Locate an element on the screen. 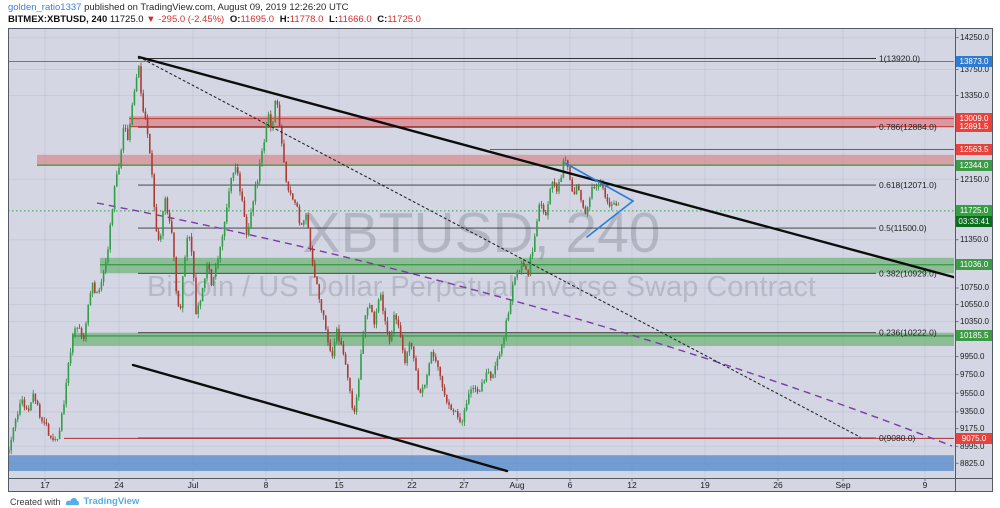 The height and width of the screenshot is (508, 1000). time-tick-label: 22 is located at coordinates (412, 485).